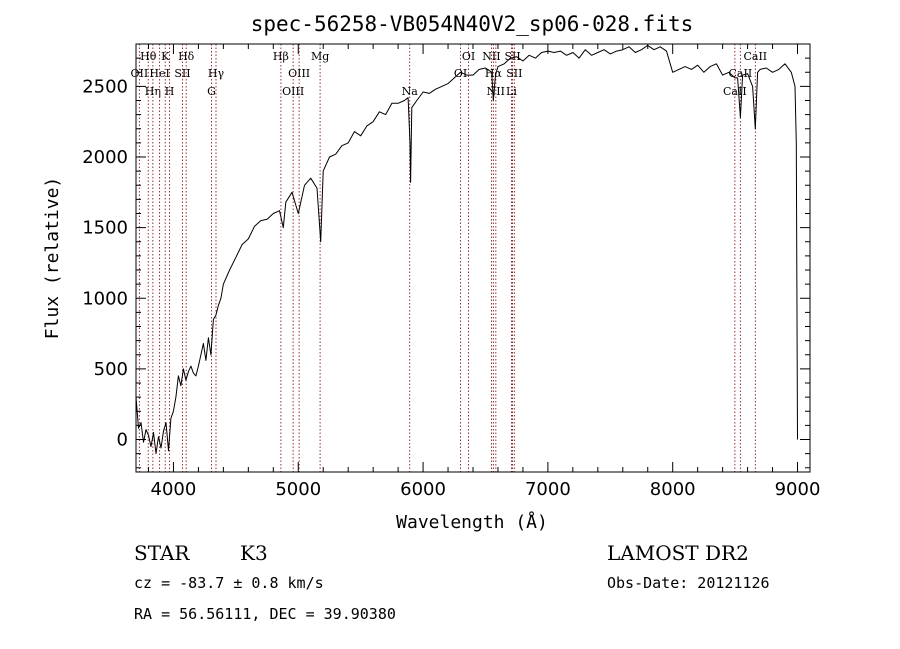 Image resolution: width=900 pixels, height=649 pixels. I want to click on line-marker-label-9: G, so click(211, 91).